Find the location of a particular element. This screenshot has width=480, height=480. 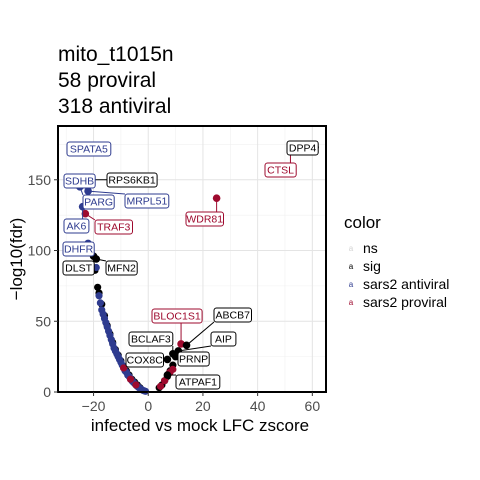

label-text: WDR81 is located at coordinates (204, 220).